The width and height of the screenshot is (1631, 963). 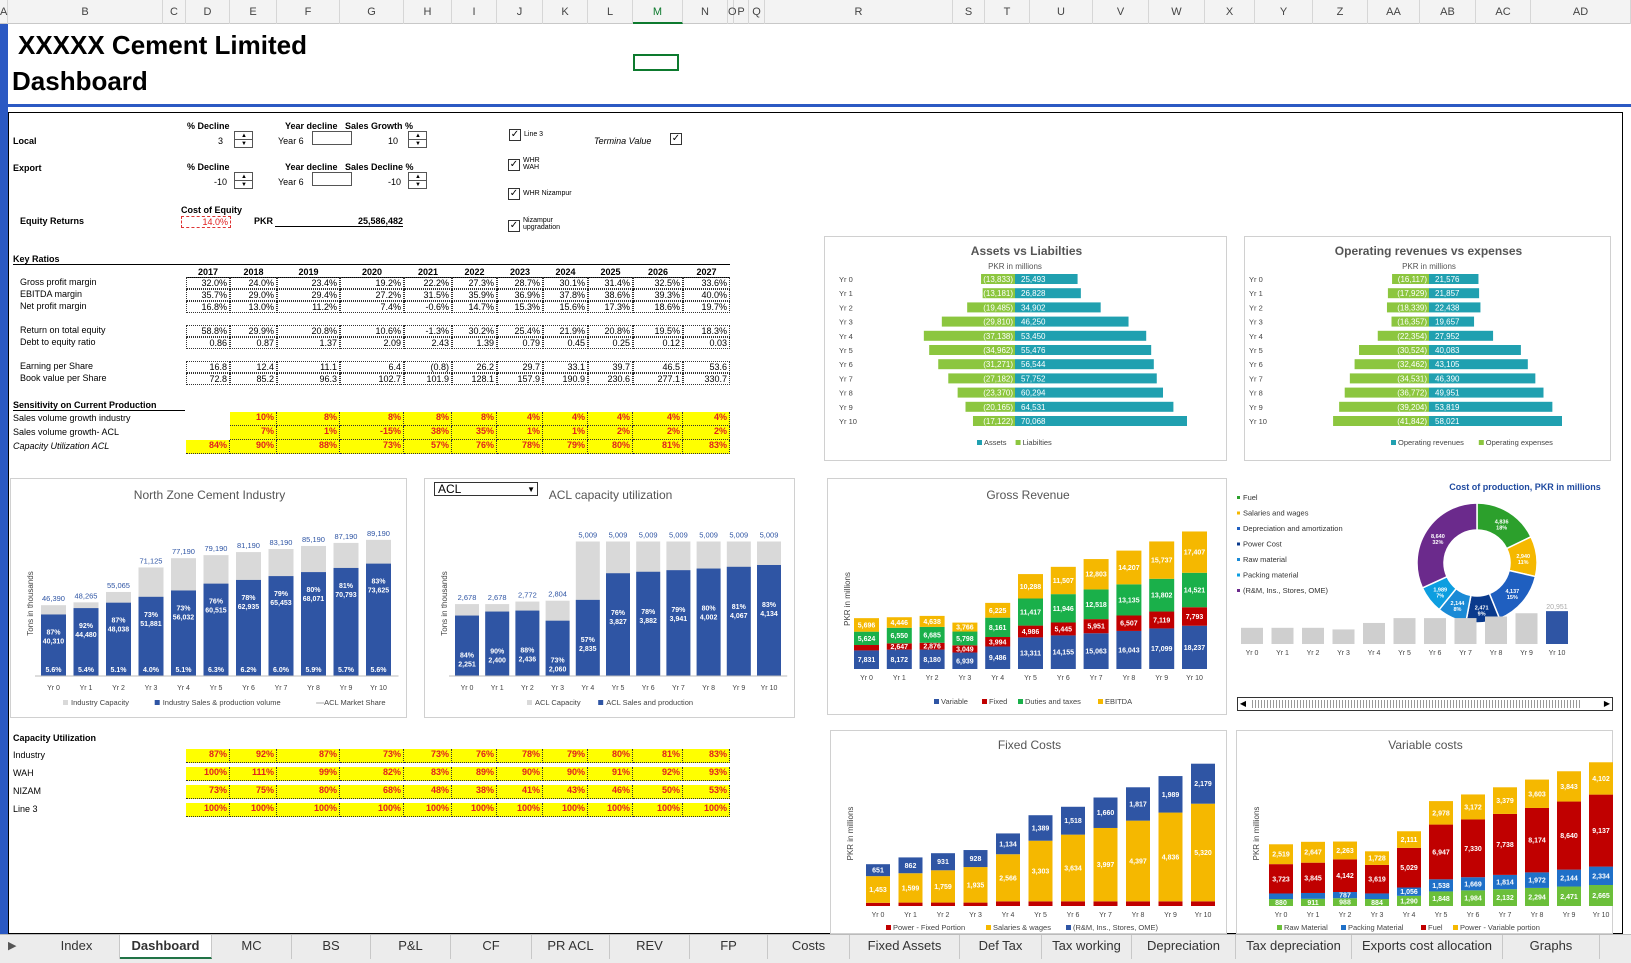 What do you see at coordinates (474, 367) in the screenshot?
I see `ratio-cell: 26.2` at bounding box center [474, 367].